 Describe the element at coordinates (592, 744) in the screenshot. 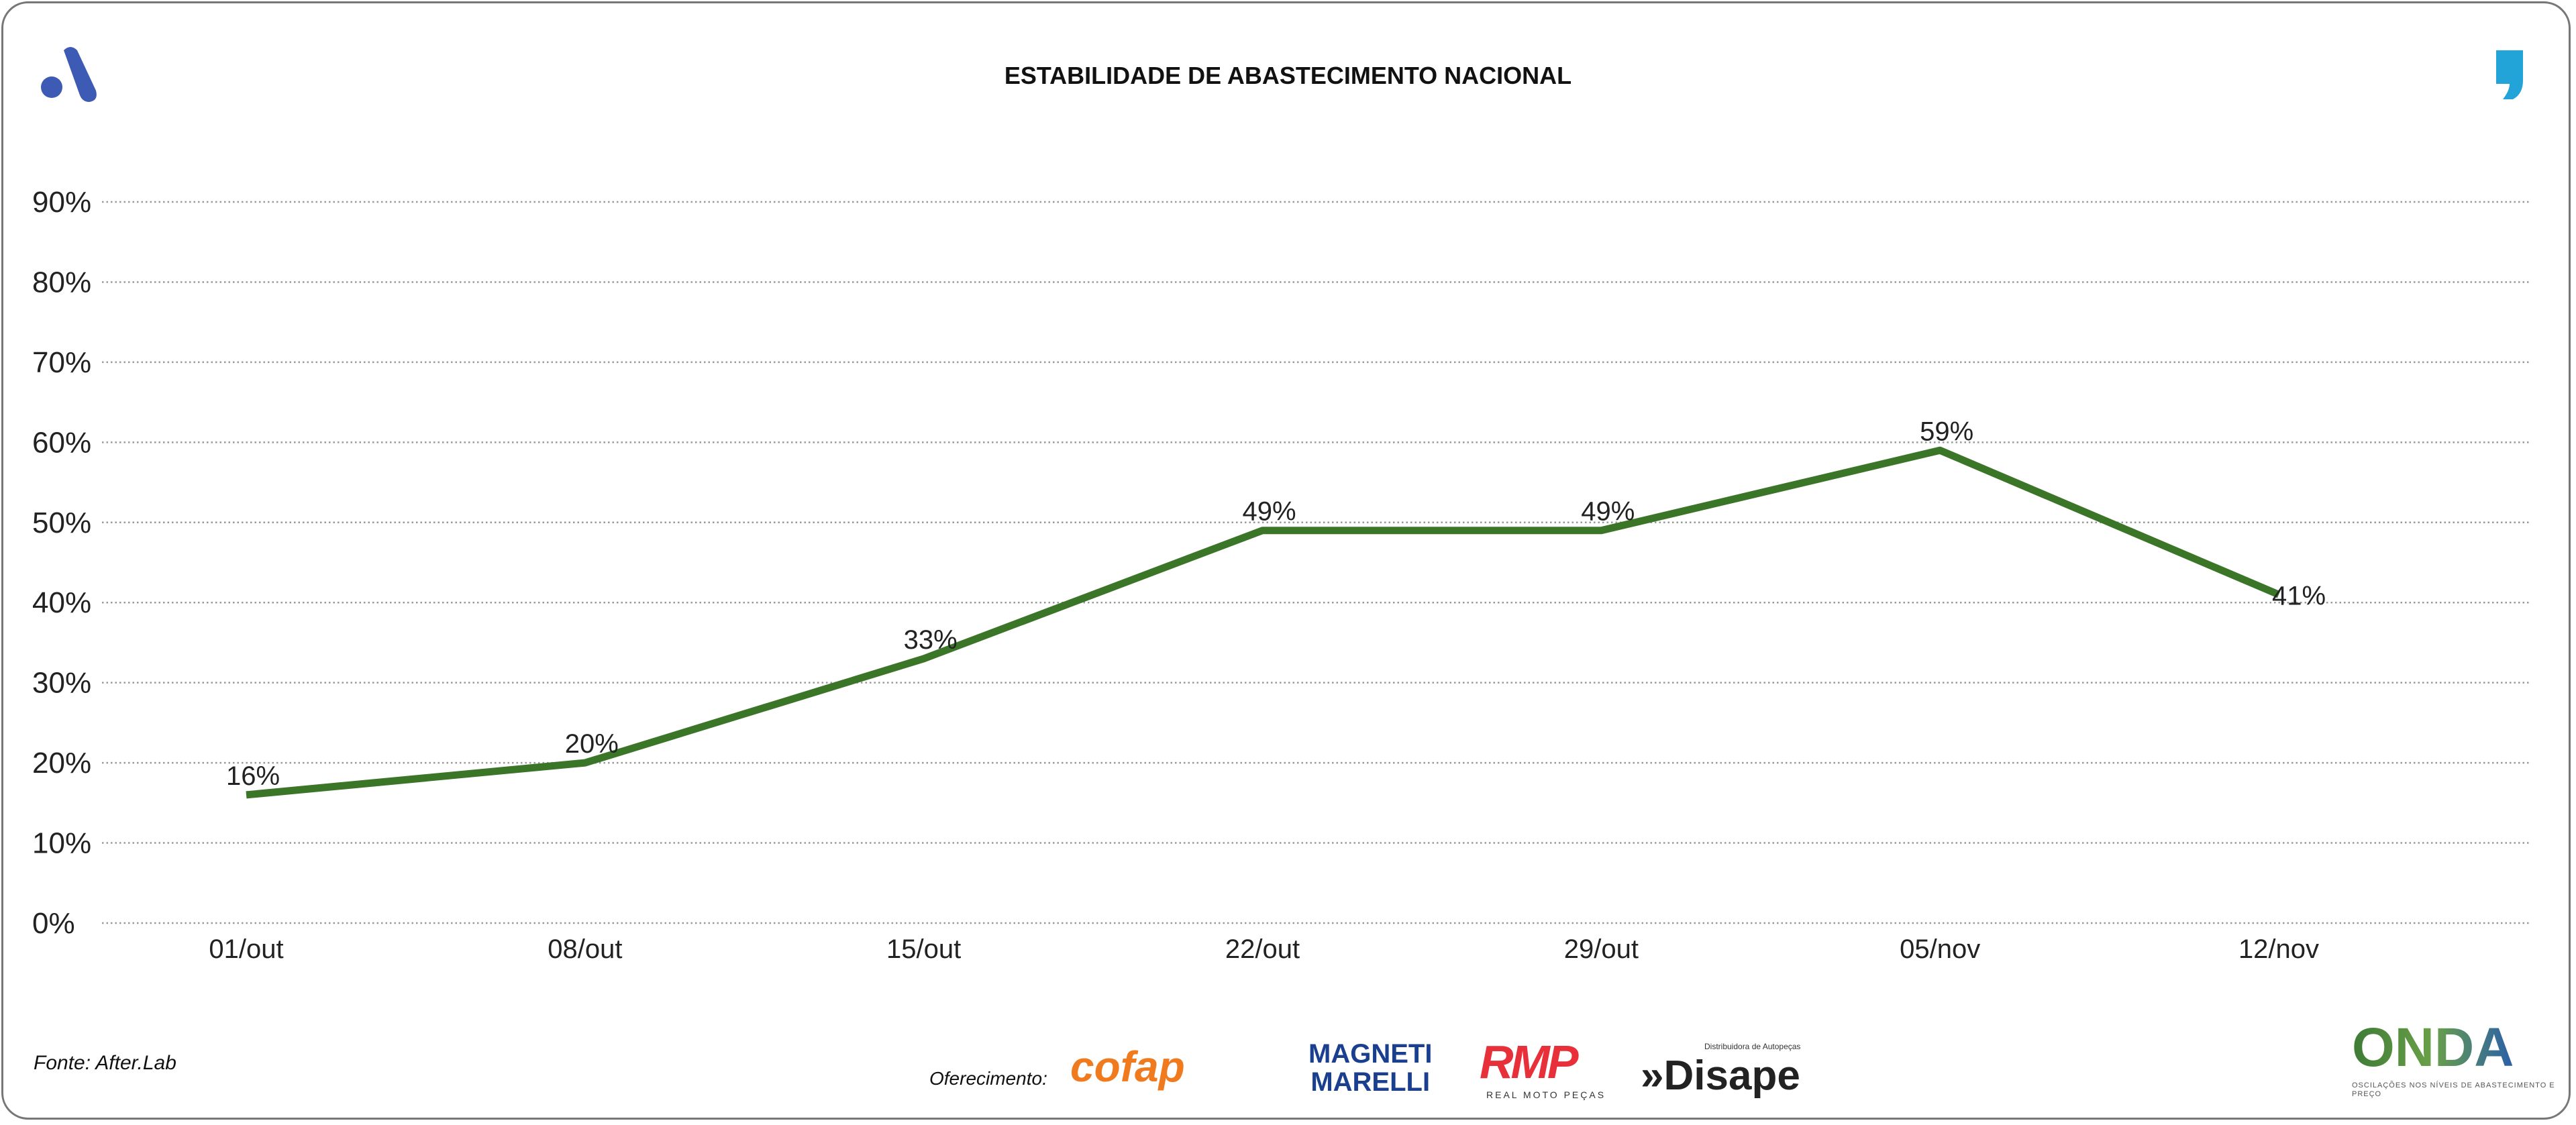

I see `data-label: 20%` at that location.